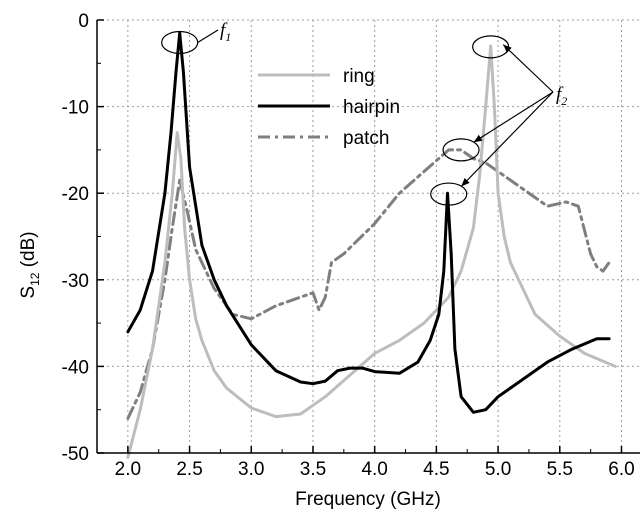 This screenshot has height=515, width=644. Describe the element at coordinates (75, 454) in the screenshot. I see `y-tick-label: -50` at that location.